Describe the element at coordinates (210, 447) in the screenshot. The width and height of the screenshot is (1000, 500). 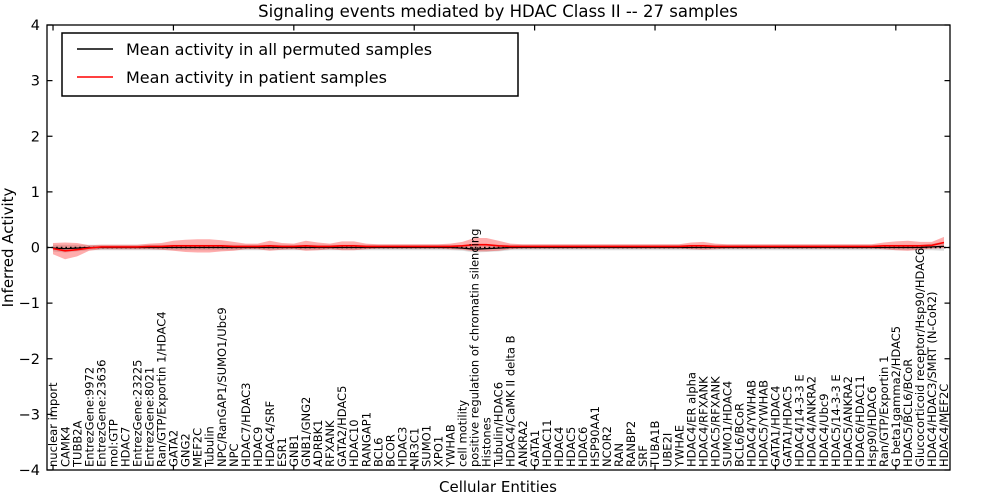
I see `x-tick-label: Tubulin` at that location.